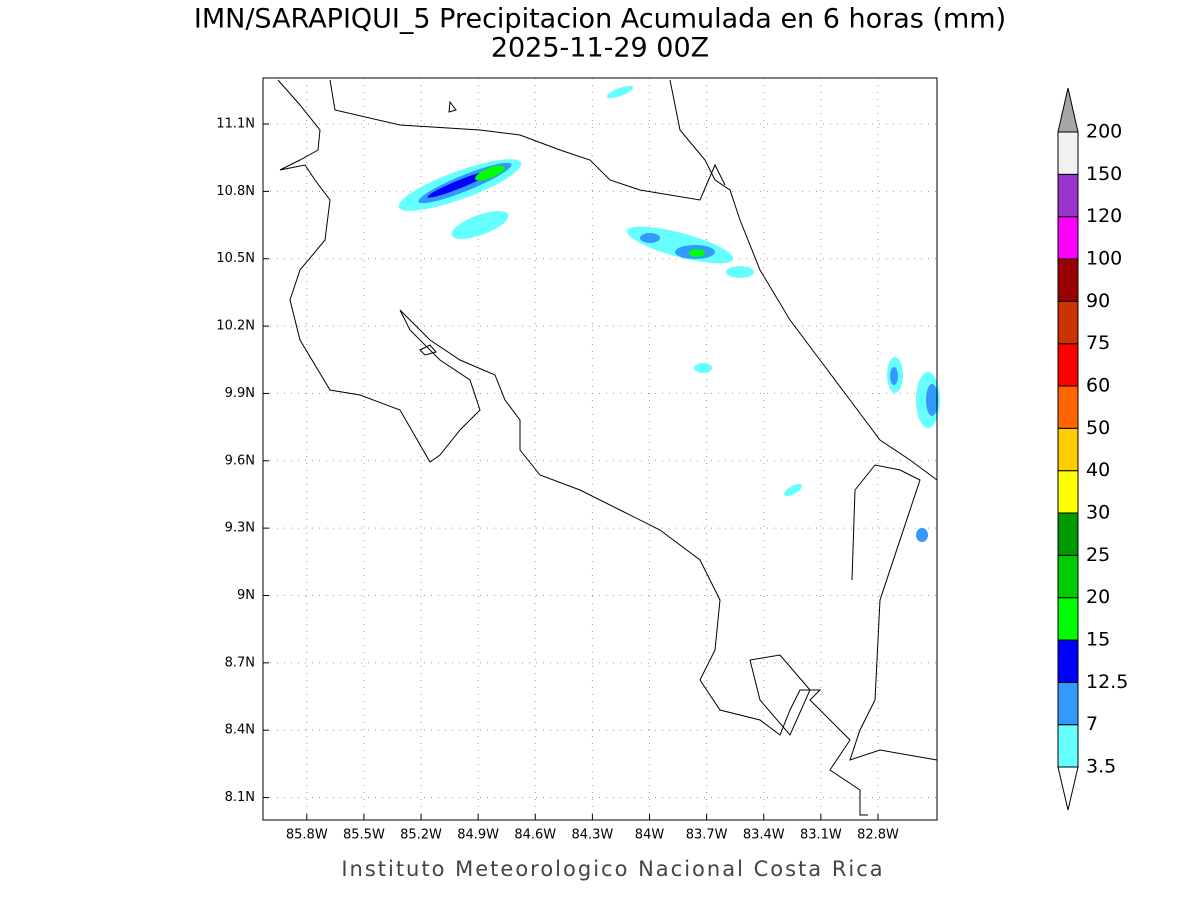 This screenshot has height=904, width=1200. Describe the element at coordinates (478, 835) in the screenshot. I see `x-tick-label: 84.9W` at that location.